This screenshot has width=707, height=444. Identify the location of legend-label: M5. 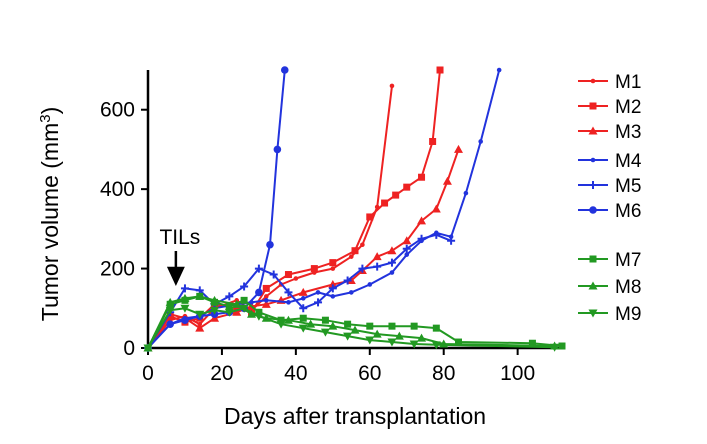
(628, 186).